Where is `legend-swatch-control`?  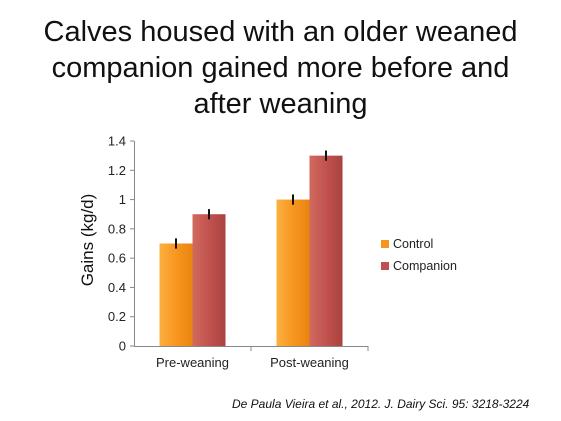 legend-swatch-control is located at coordinates (385, 244).